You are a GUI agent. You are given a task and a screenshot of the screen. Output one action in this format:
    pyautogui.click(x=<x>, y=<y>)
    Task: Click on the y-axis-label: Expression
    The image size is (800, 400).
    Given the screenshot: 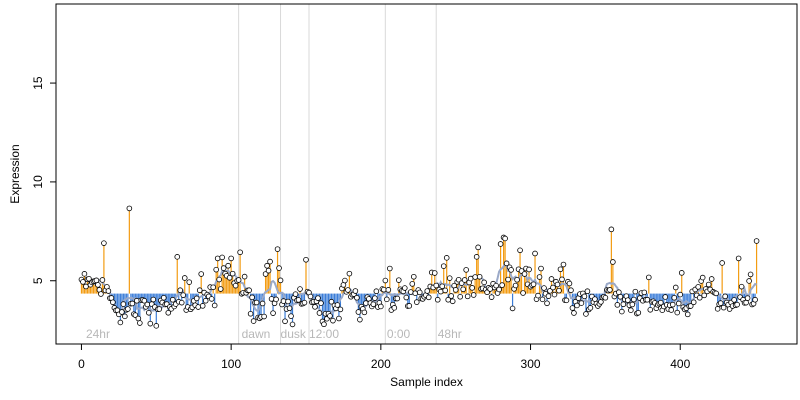 What is the action you would take?
    pyautogui.click(x=15, y=173)
    